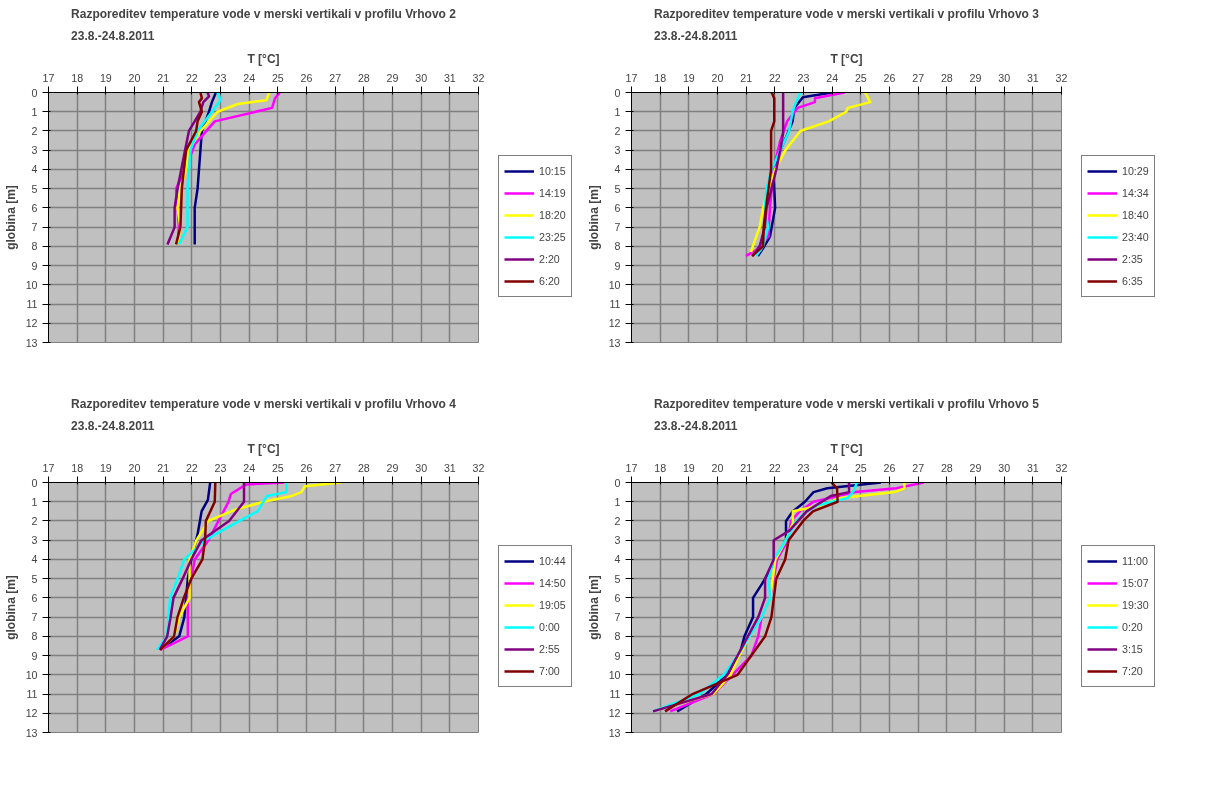 The image size is (1211, 807). What do you see at coordinates (549, 627) in the screenshot?
I see `legend-label: 0:00` at bounding box center [549, 627].